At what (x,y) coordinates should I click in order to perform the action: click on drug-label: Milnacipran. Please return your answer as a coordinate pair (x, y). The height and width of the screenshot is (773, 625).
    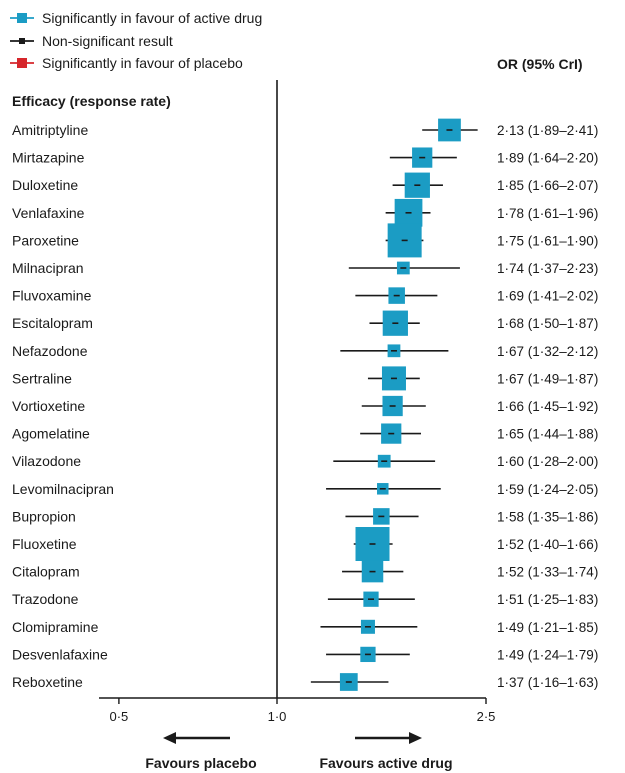
    Looking at the image, I should click on (48, 268).